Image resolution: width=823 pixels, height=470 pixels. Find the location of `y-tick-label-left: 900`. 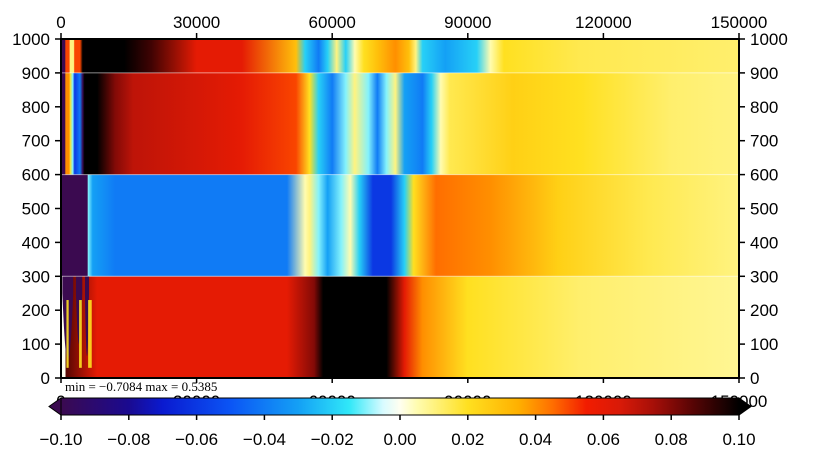

y-tick-label-left: 900 is located at coordinates (36, 73).